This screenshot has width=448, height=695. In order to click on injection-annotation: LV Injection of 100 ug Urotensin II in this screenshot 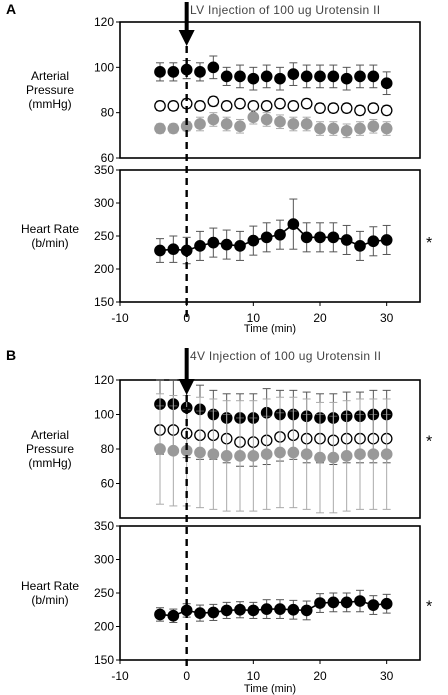, I will do `click(285, 10)`.